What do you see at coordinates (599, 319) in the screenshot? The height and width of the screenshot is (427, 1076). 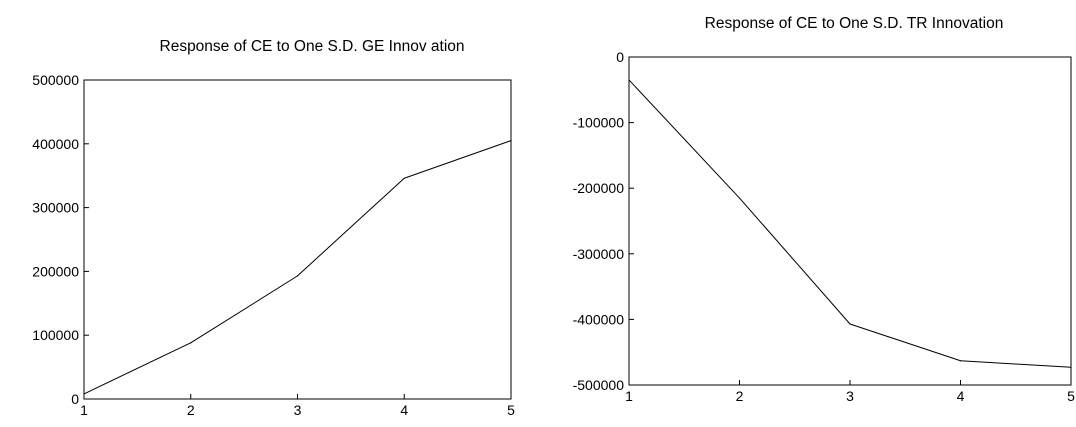 I see `tr-y-tick-label: -400000` at bounding box center [599, 319].